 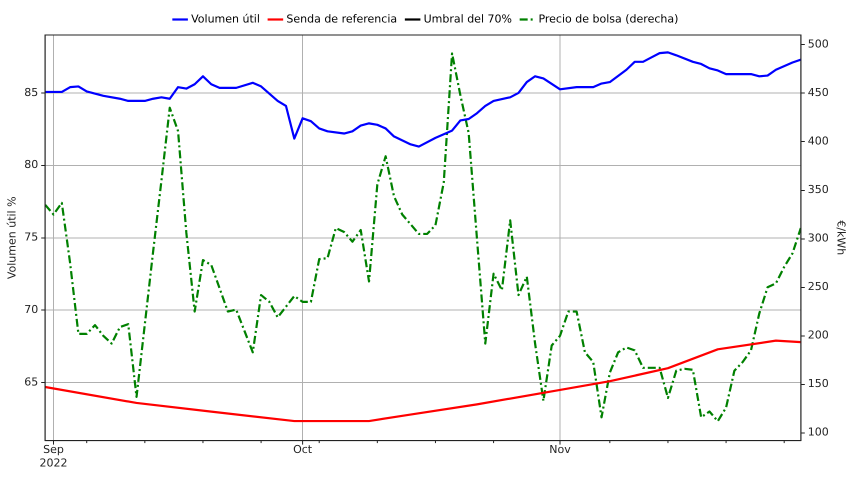 I want to click on y-tick-label: 65, so click(x=31, y=382).